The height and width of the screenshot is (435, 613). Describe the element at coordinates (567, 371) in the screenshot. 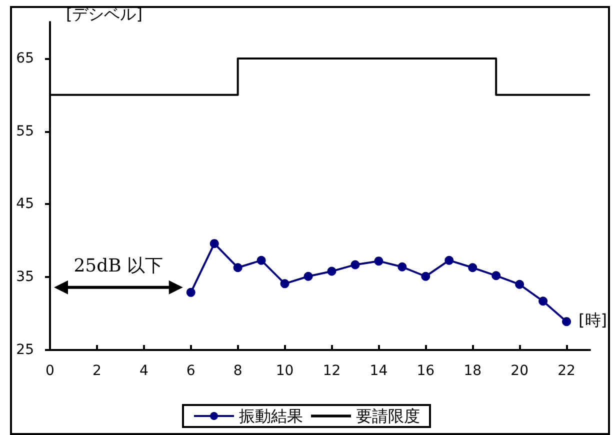

I see `x-tick-label: 22` at that location.